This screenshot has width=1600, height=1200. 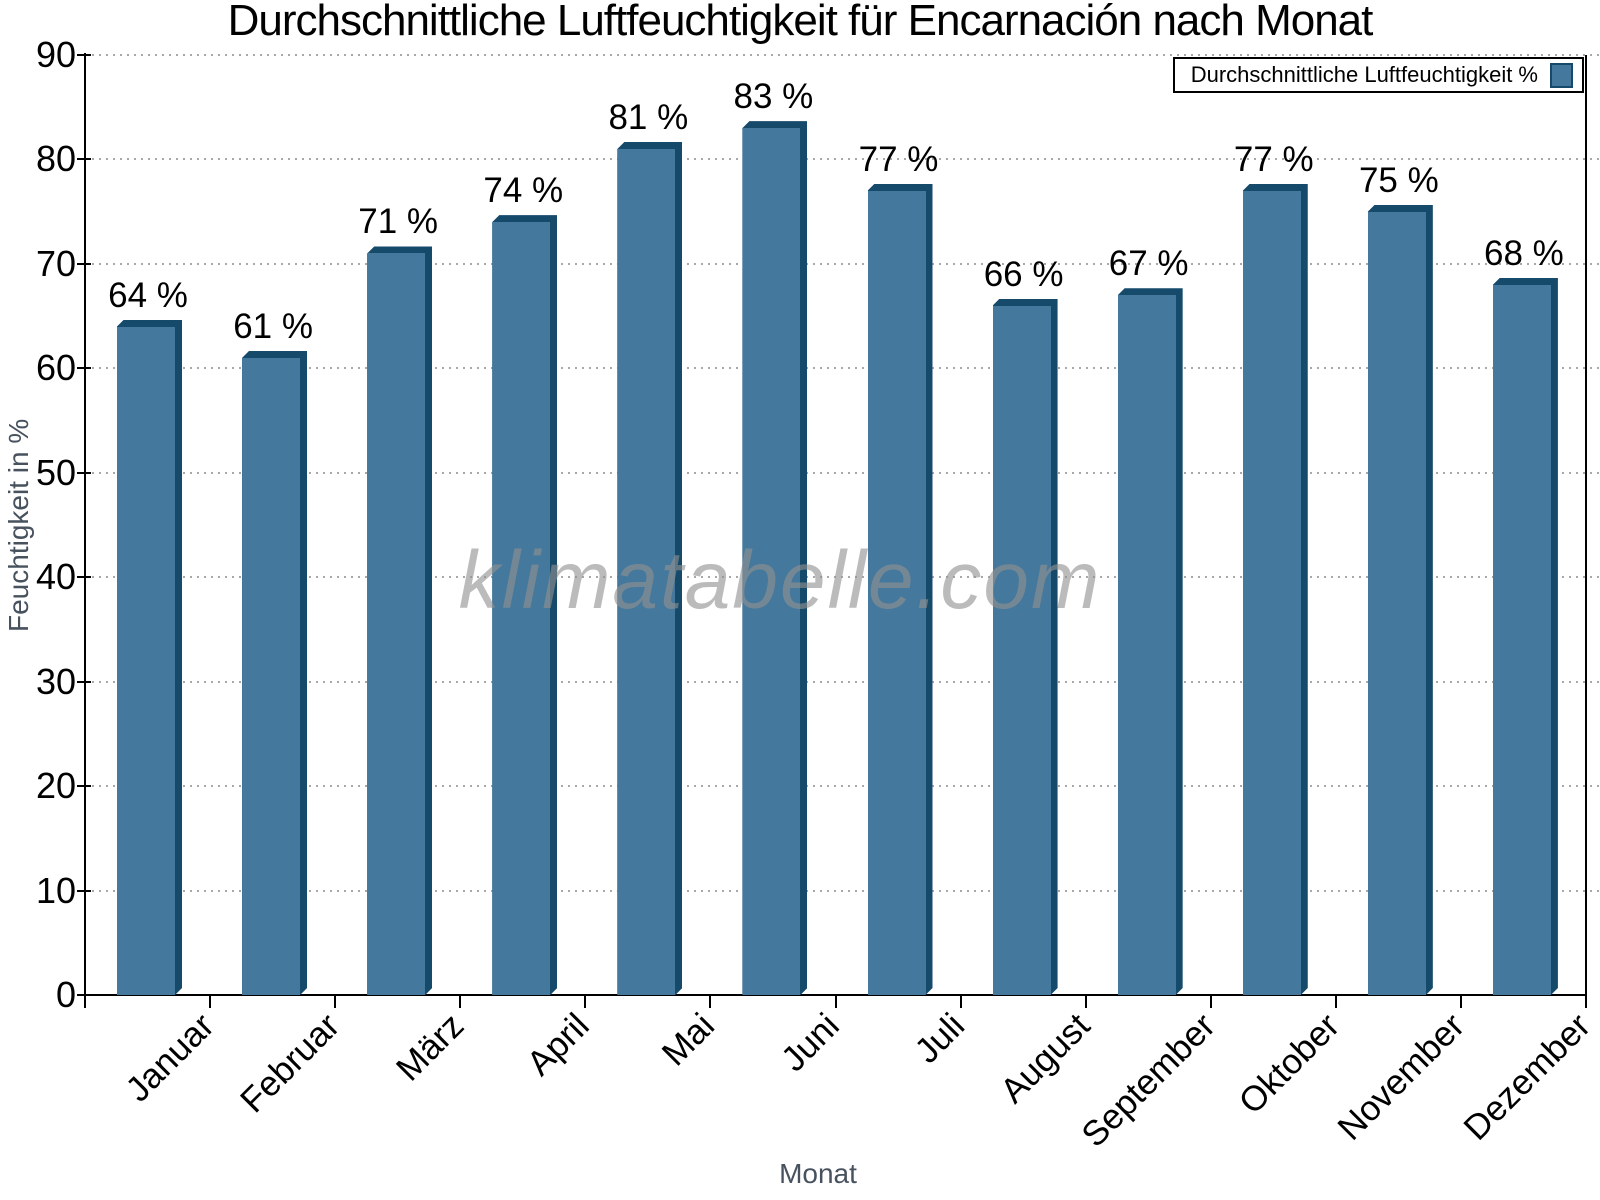 I want to click on bar-value-label: 71 %, so click(x=398, y=222).